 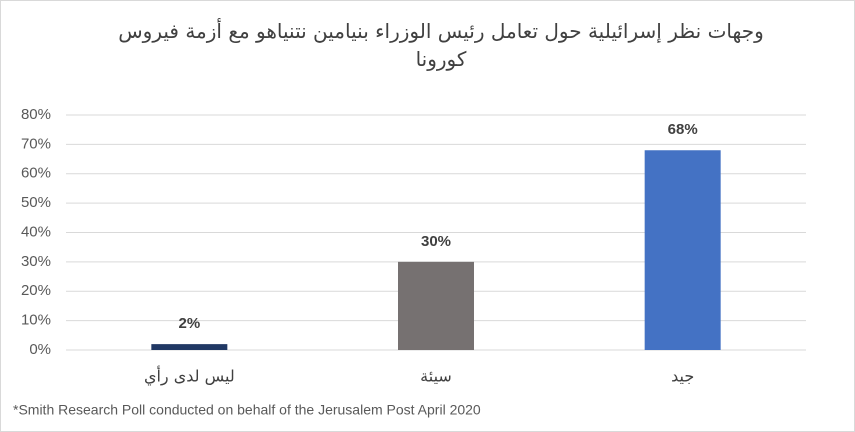 I want to click on value-label: 30%, so click(x=436, y=241).